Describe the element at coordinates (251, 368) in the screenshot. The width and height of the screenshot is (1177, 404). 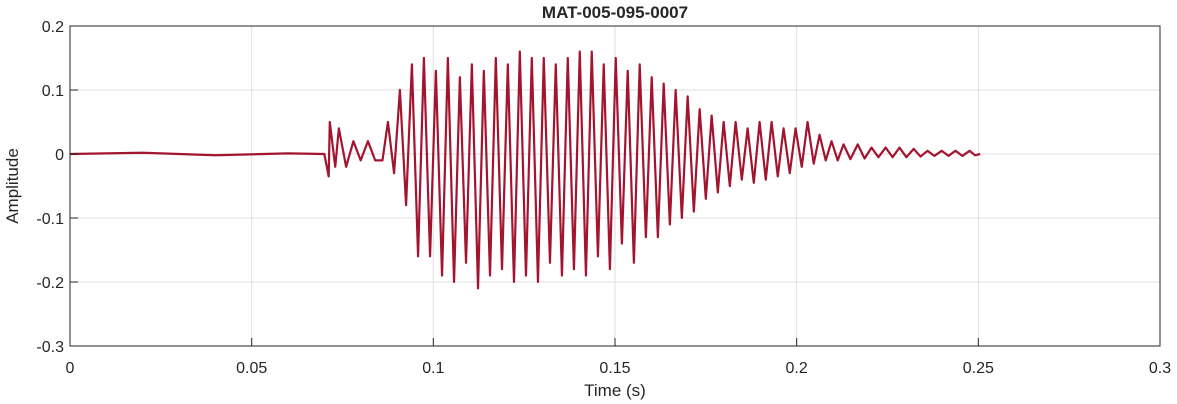
I see `x-tick-label: 0.05` at that location.